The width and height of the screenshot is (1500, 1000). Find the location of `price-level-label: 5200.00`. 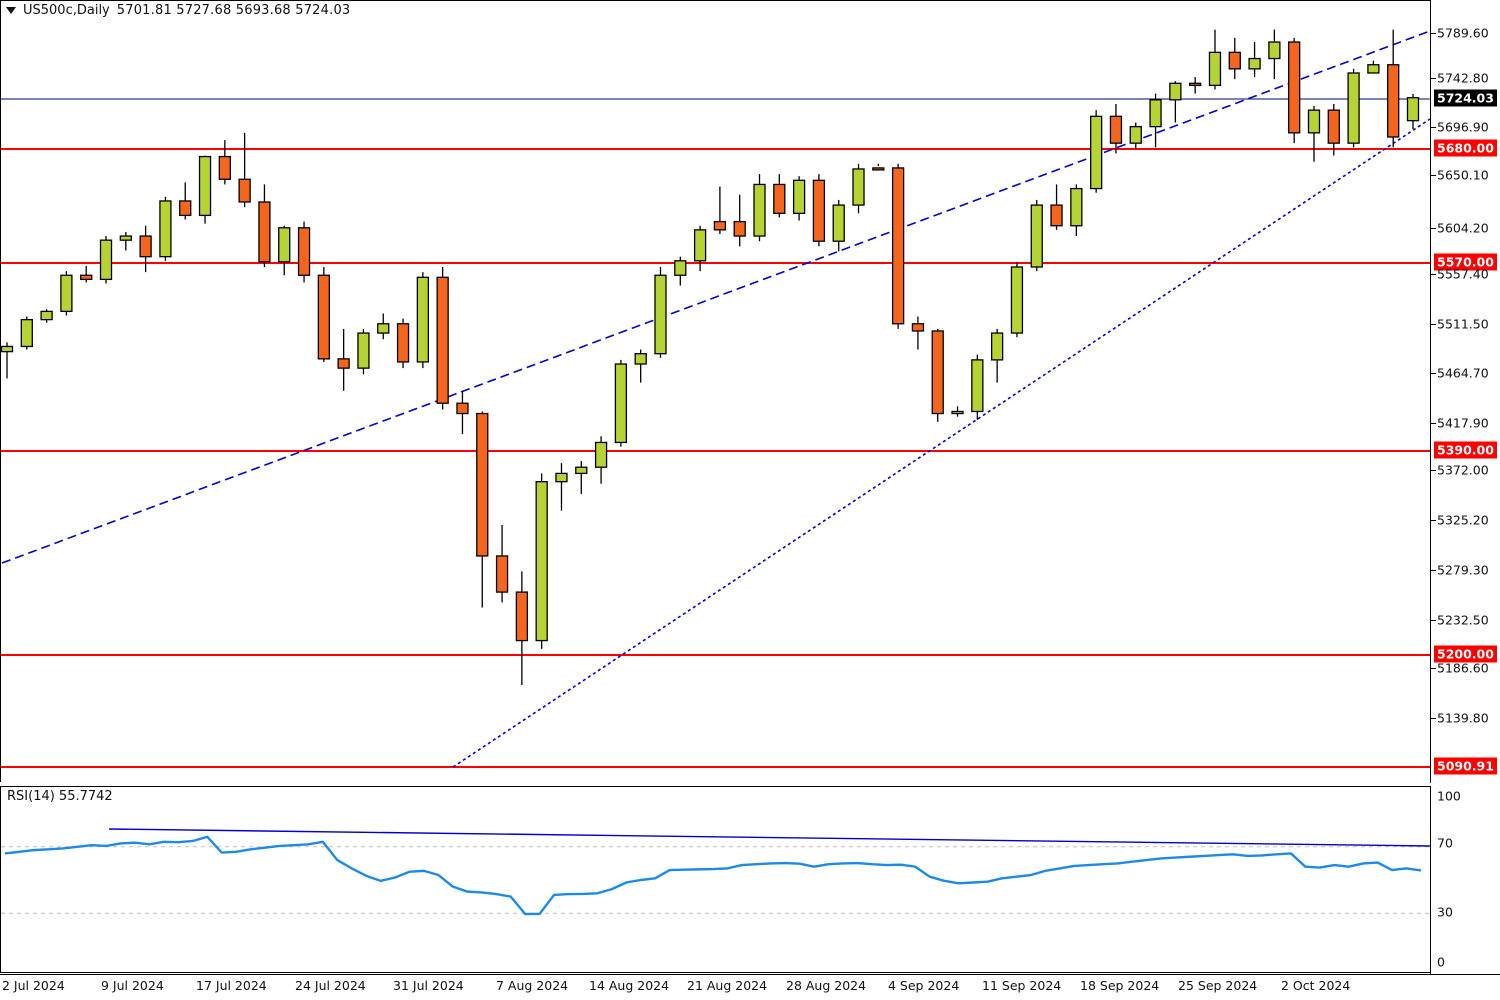

price-level-label: 5200.00 is located at coordinates (1465, 654).